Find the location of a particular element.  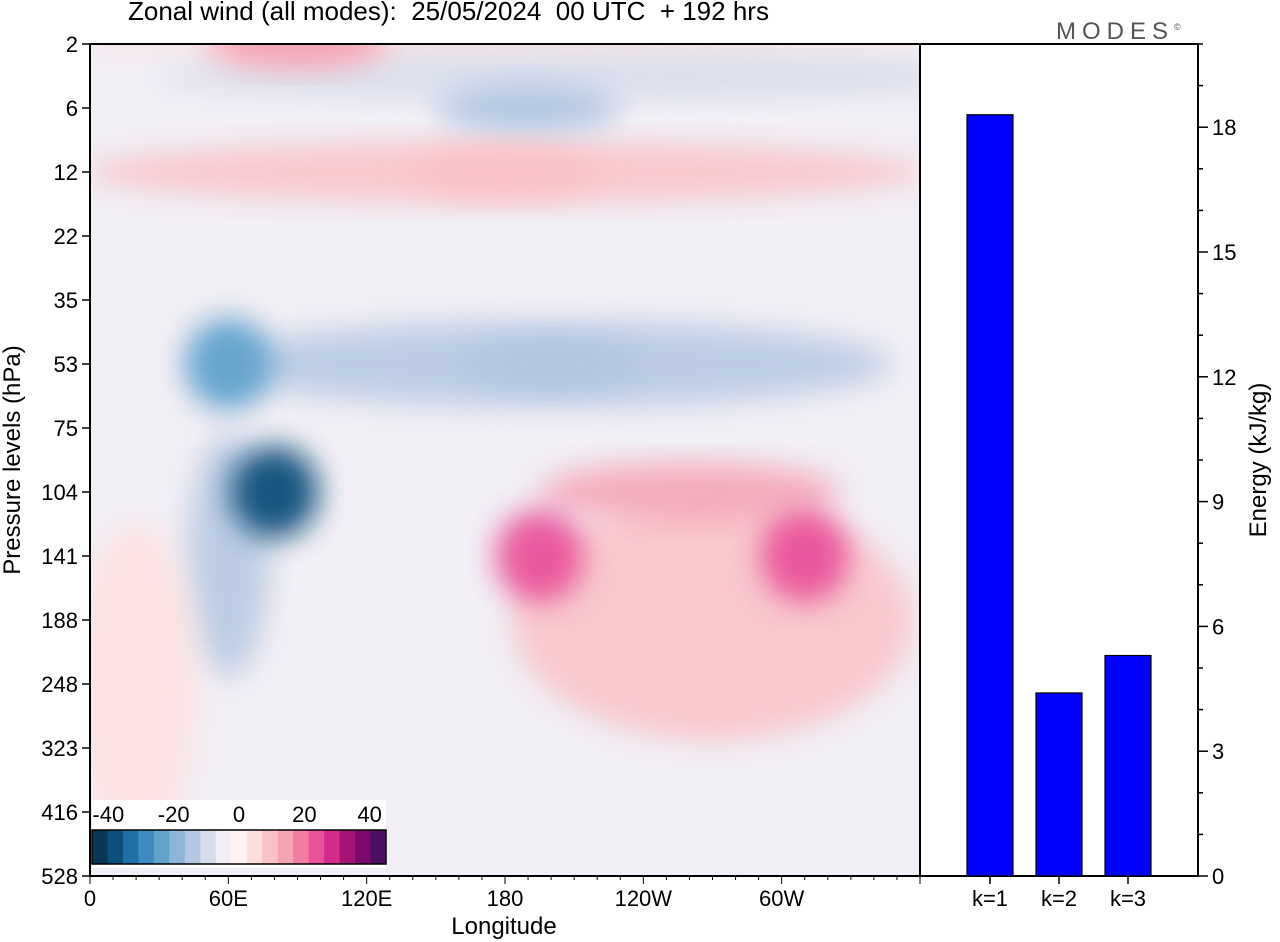

x-tick-label: 180 is located at coordinates (505, 898).